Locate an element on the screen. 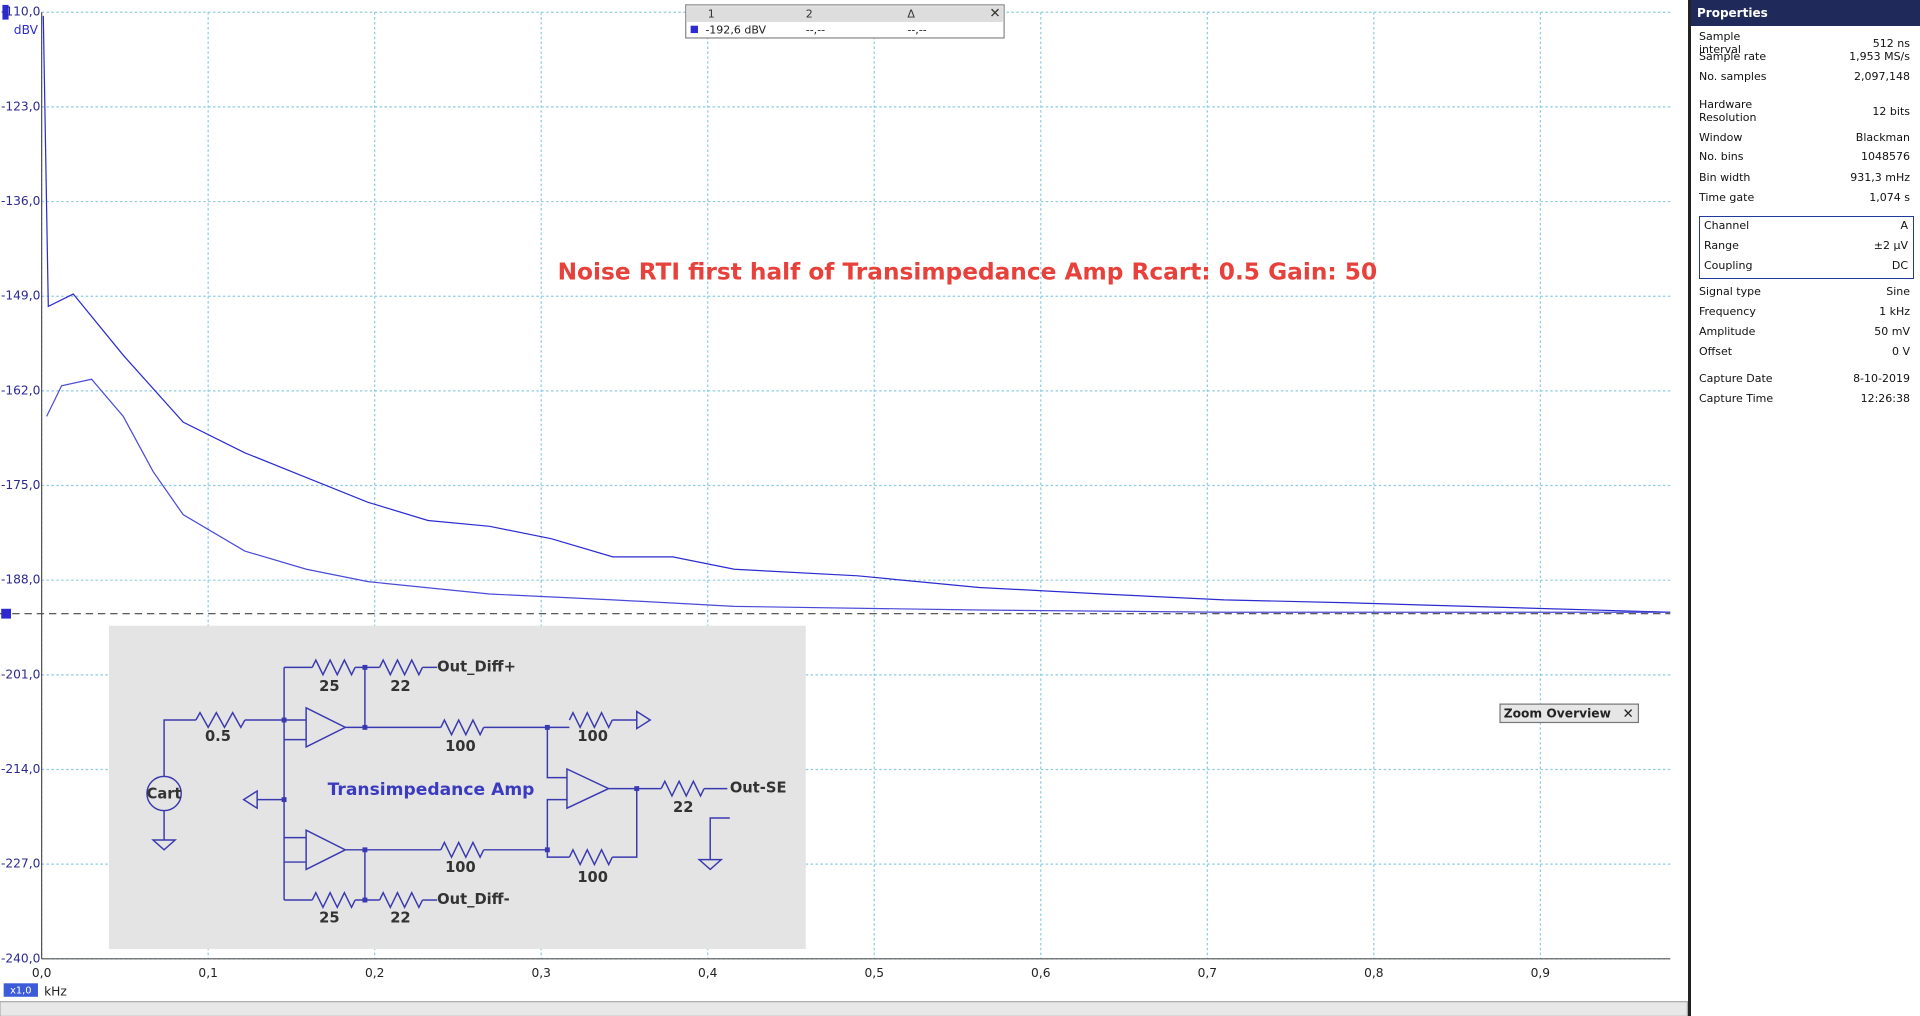 This screenshot has height=1016, width=1920. x-tick-label: 0,1 is located at coordinates (207, 973).